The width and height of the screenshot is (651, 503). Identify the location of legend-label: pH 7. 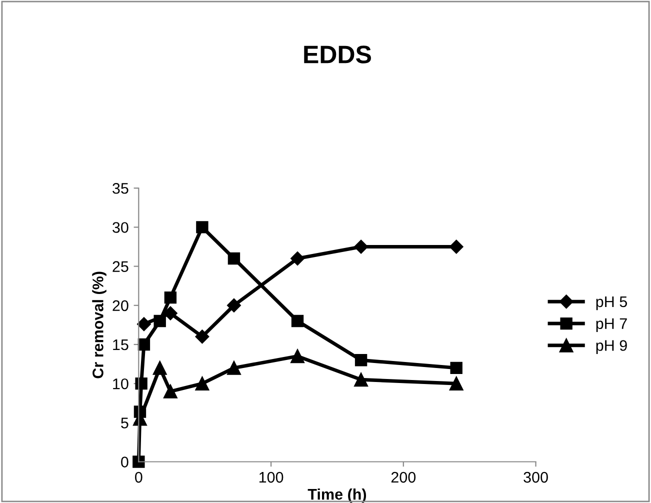
(611, 325).